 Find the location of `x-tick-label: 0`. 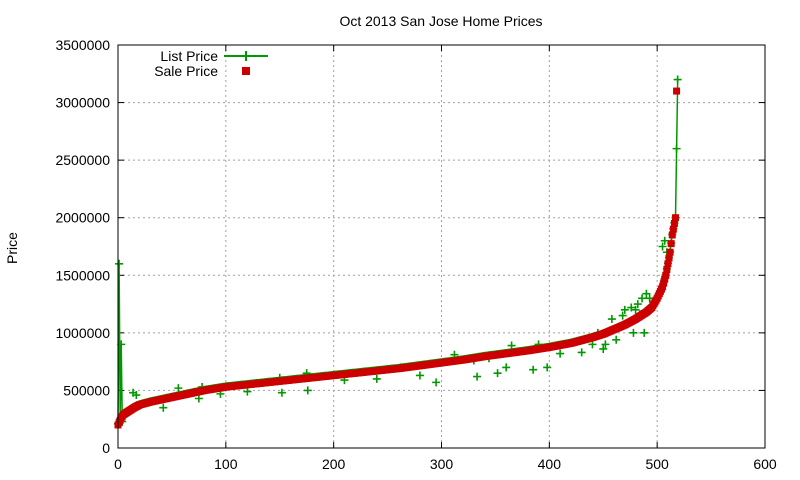

x-tick-label: 0 is located at coordinates (118, 464).